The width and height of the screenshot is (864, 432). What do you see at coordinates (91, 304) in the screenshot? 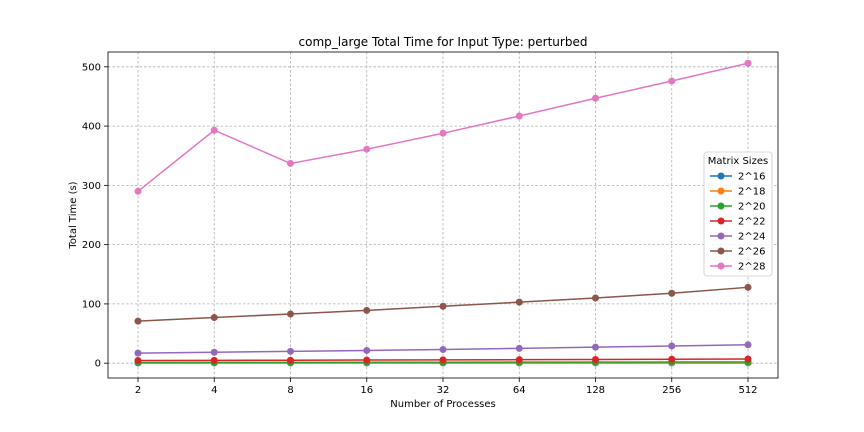
I see `y-tick-label: 100` at bounding box center [91, 304].